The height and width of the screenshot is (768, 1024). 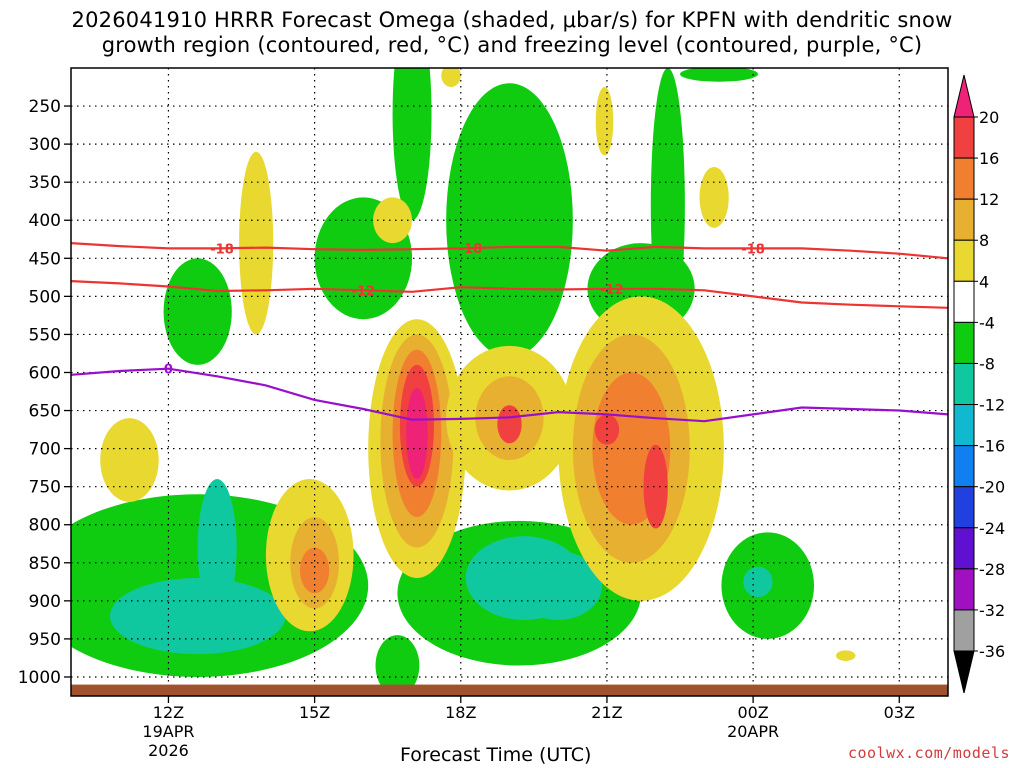 I want to click on y-tick-label-700: 700, so click(x=45, y=450).